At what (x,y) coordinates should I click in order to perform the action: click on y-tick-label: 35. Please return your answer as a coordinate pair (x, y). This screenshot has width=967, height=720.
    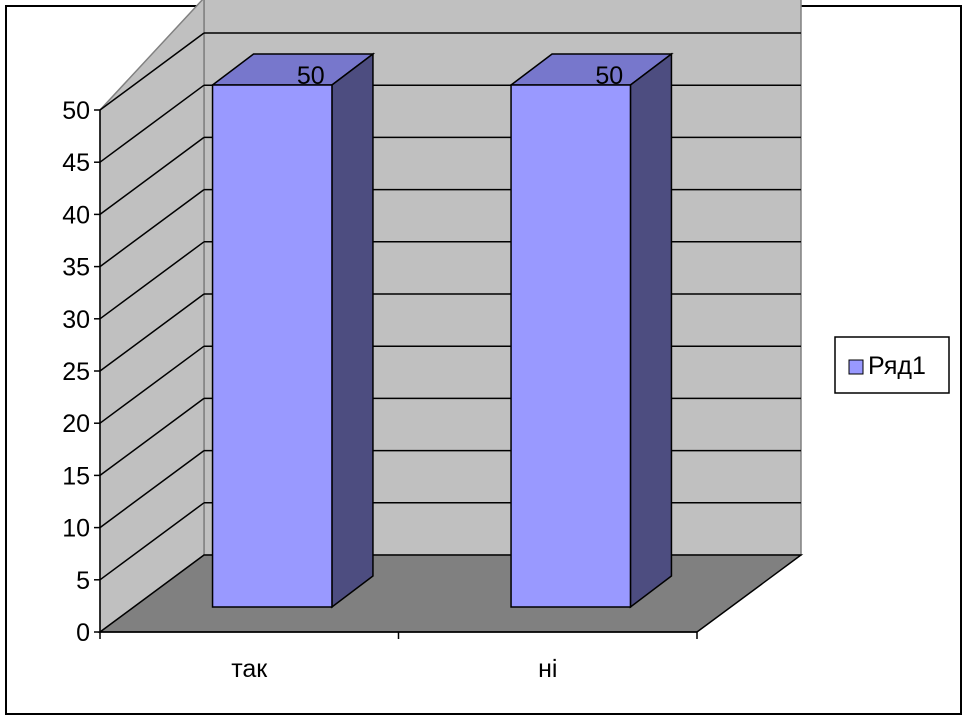
    Looking at the image, I should click on (76, 268).